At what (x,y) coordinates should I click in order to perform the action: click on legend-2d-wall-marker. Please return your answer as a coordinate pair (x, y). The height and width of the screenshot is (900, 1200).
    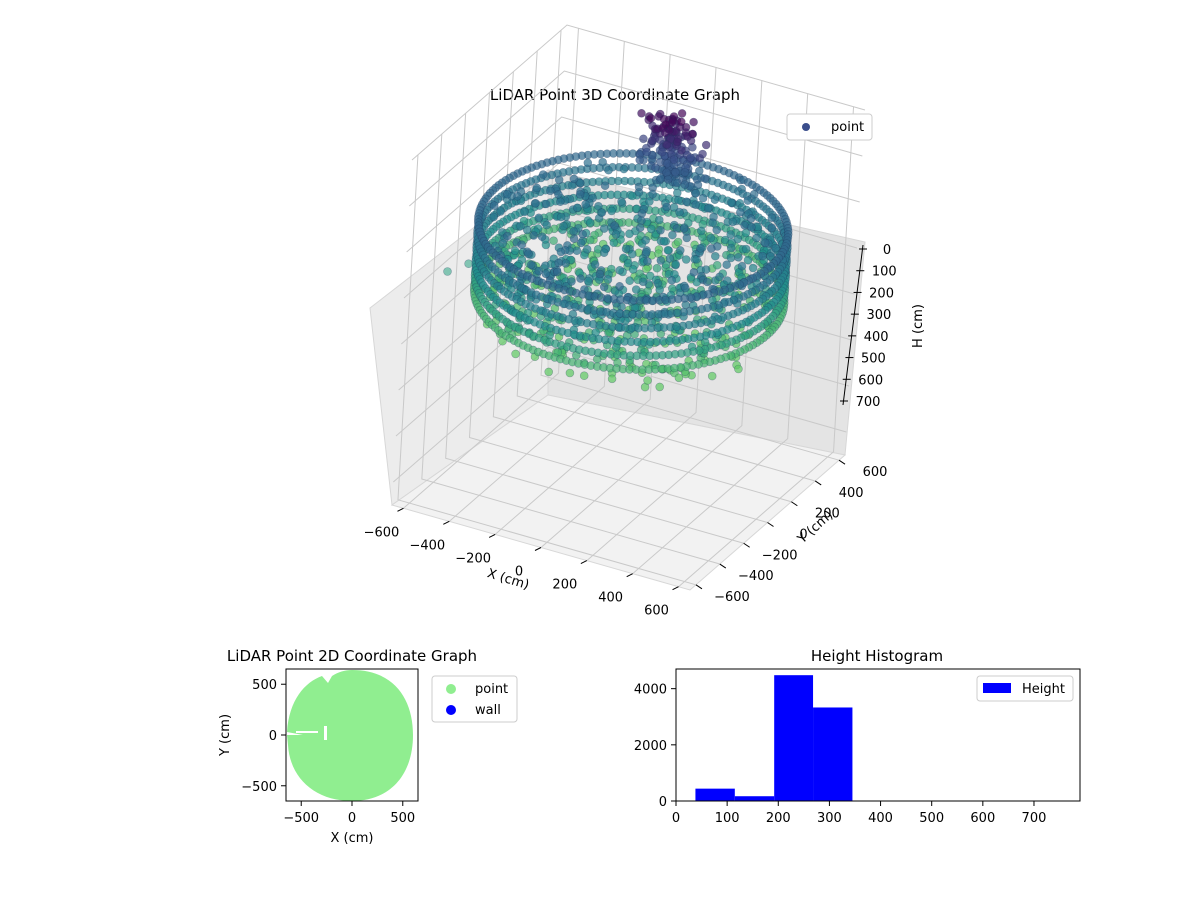
    Looking at the image, I should click on (451, 710).